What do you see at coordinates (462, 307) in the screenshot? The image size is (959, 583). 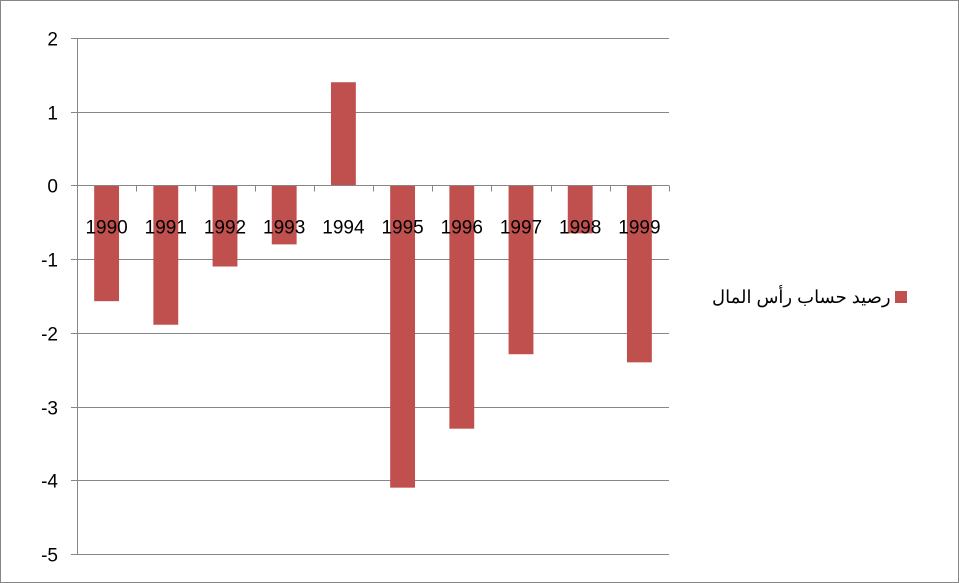 I see `bar-1996` at bounding box center [462, 307].